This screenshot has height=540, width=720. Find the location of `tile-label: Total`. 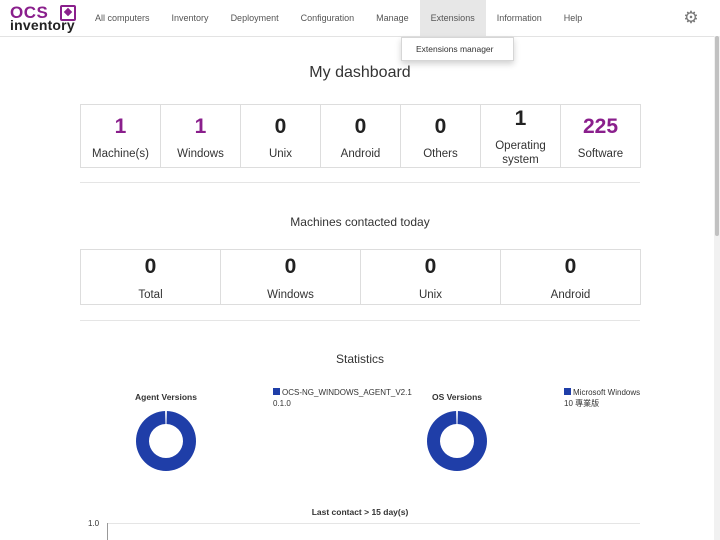

tile-label: Total is located at coordinates (150, 295).